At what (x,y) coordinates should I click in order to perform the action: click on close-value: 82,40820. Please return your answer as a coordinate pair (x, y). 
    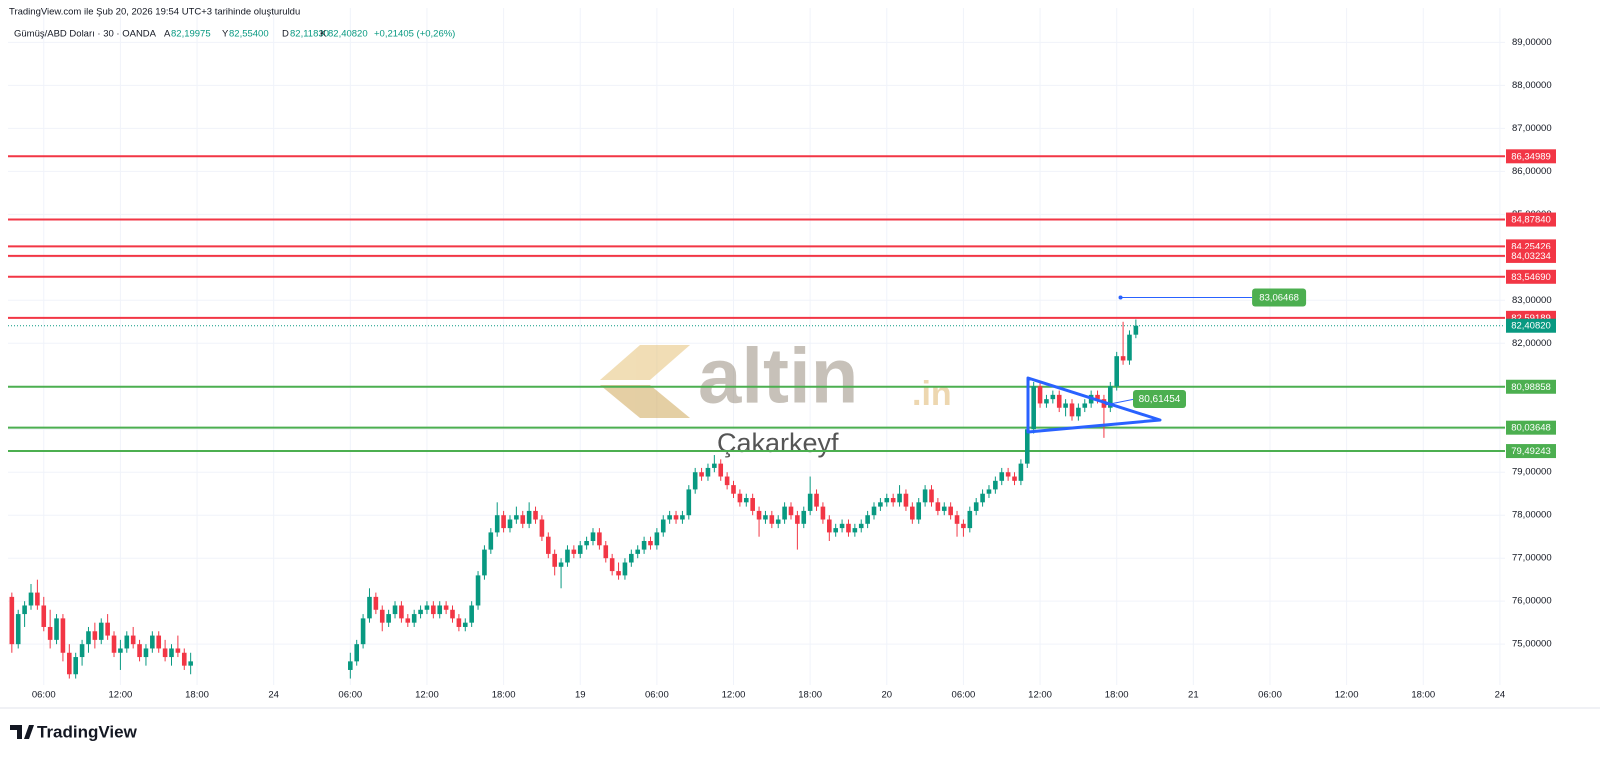
    Looking at the image, I should click on (348, 34).